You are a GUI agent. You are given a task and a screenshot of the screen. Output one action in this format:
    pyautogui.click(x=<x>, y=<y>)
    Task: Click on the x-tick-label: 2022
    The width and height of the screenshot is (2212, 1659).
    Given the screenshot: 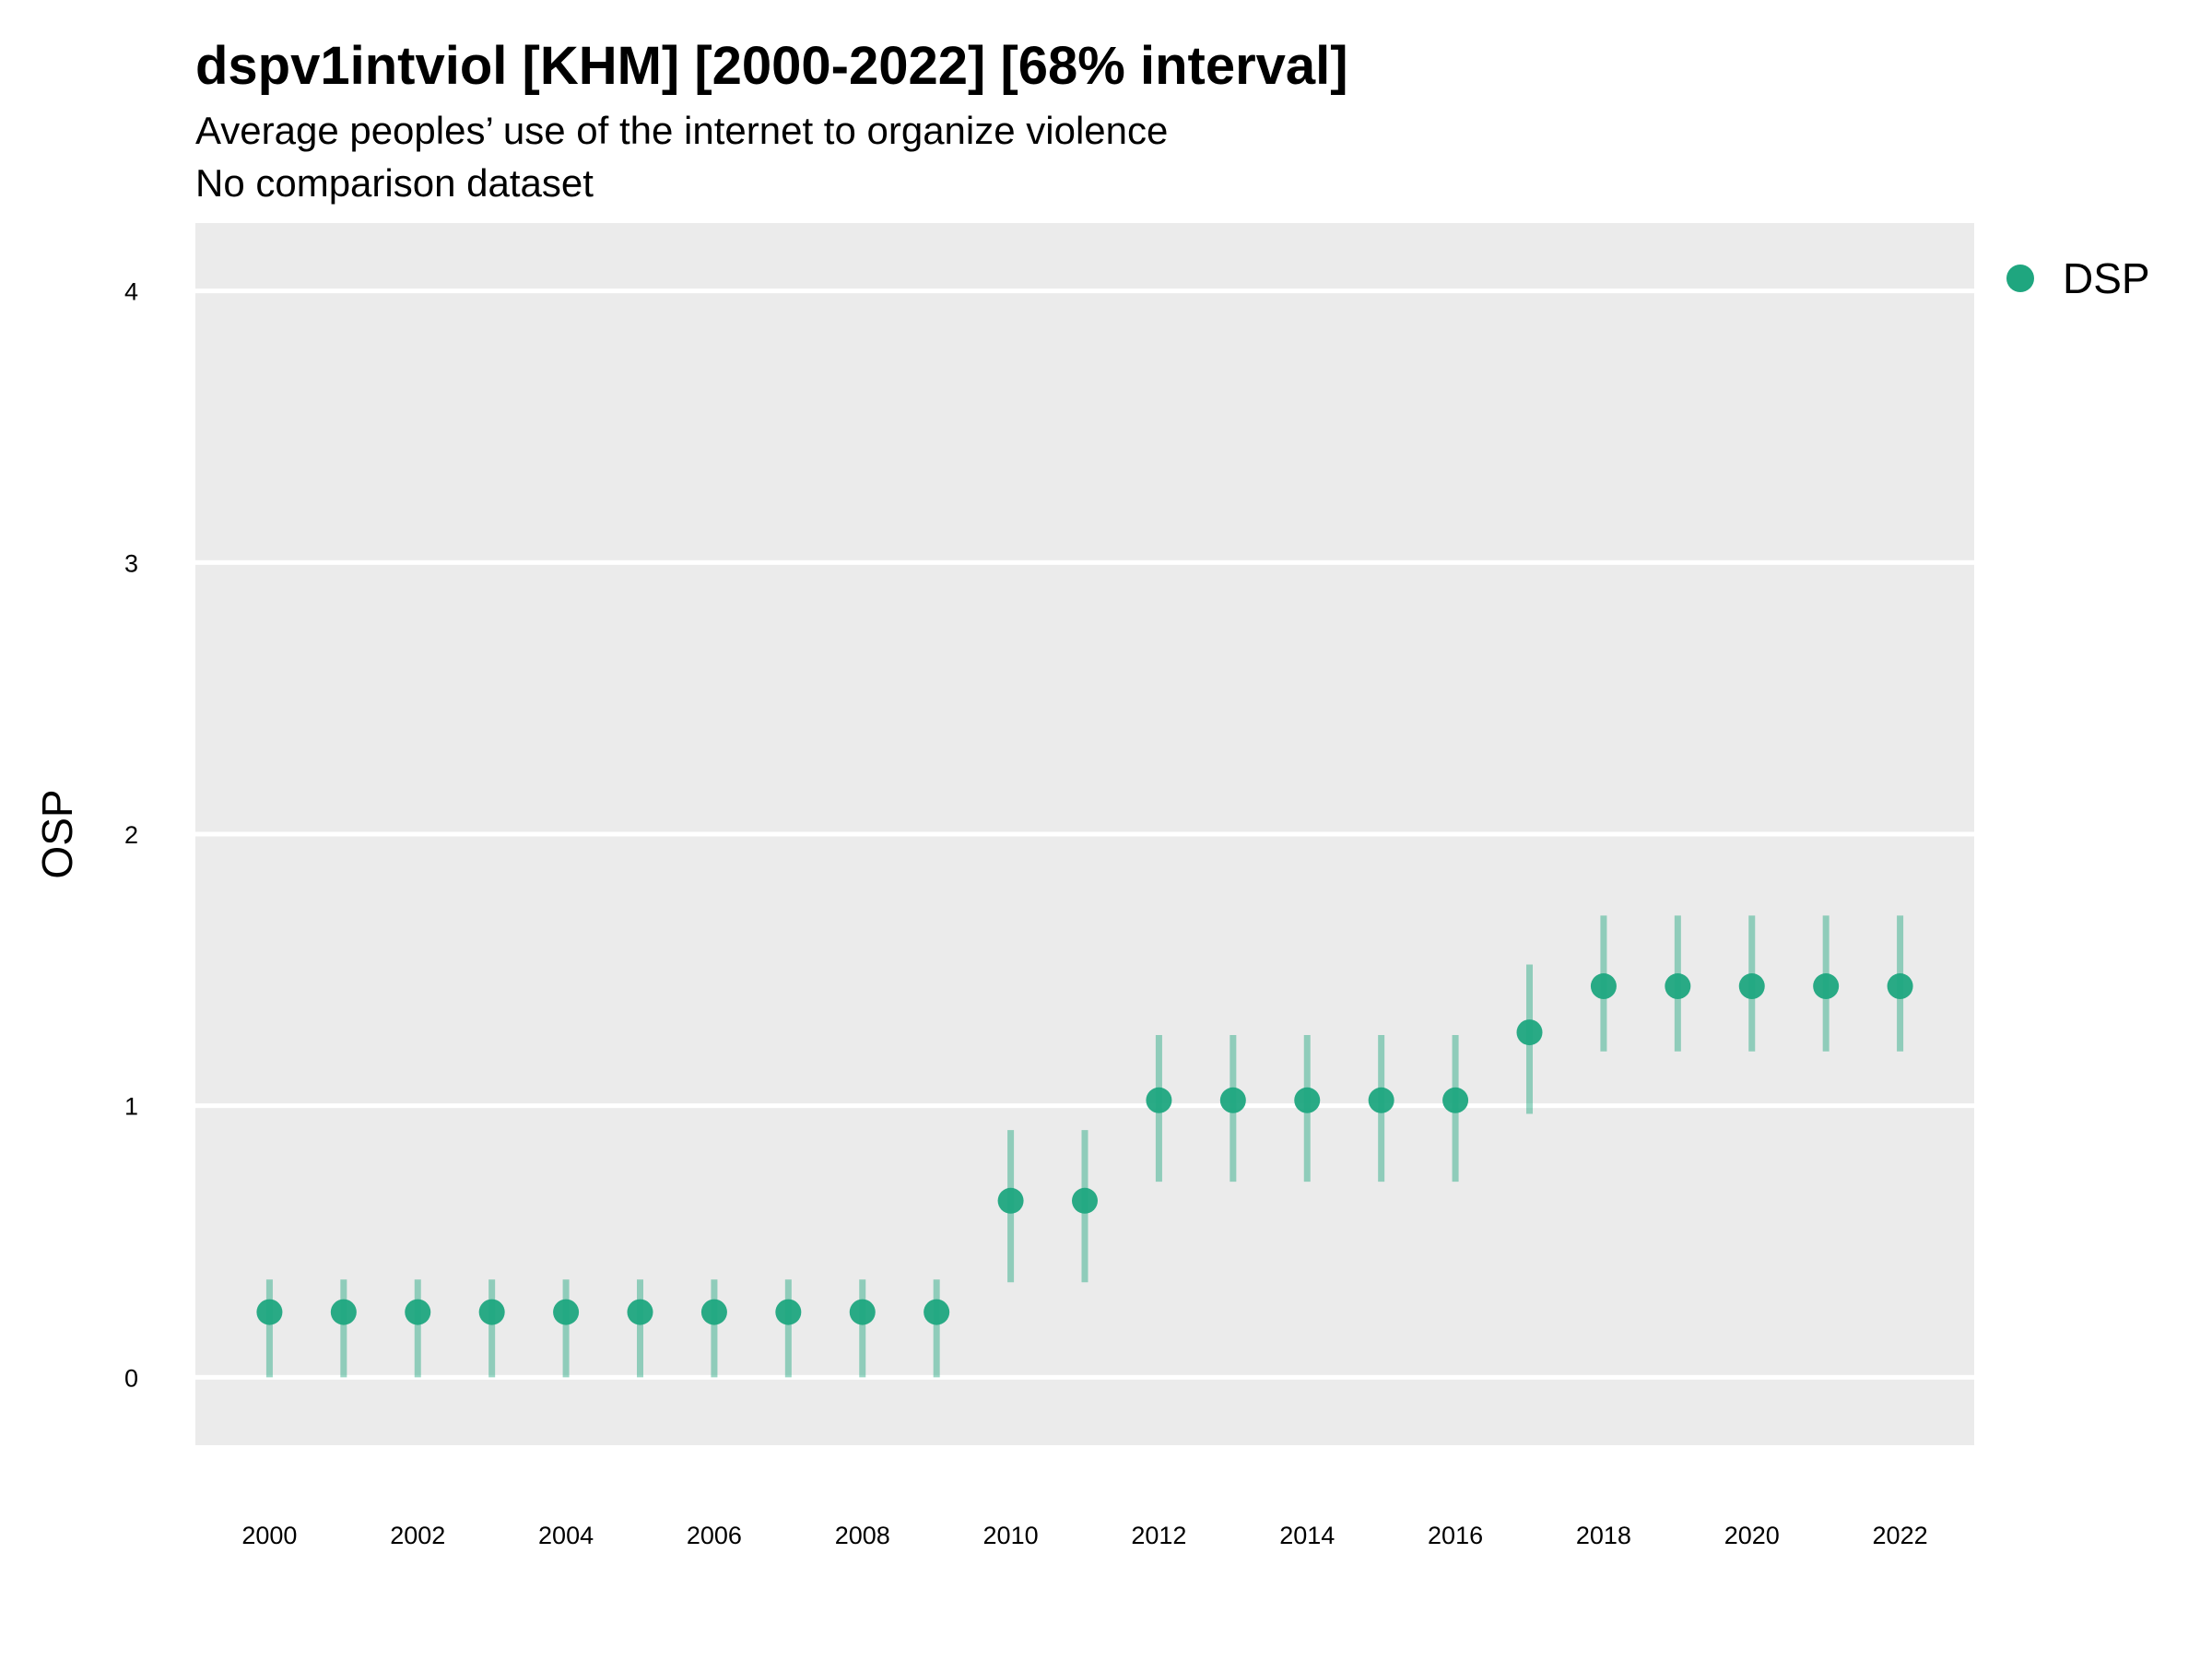 What is the action you would take?
    pyautogui.click(x=1900, y=1535)
    